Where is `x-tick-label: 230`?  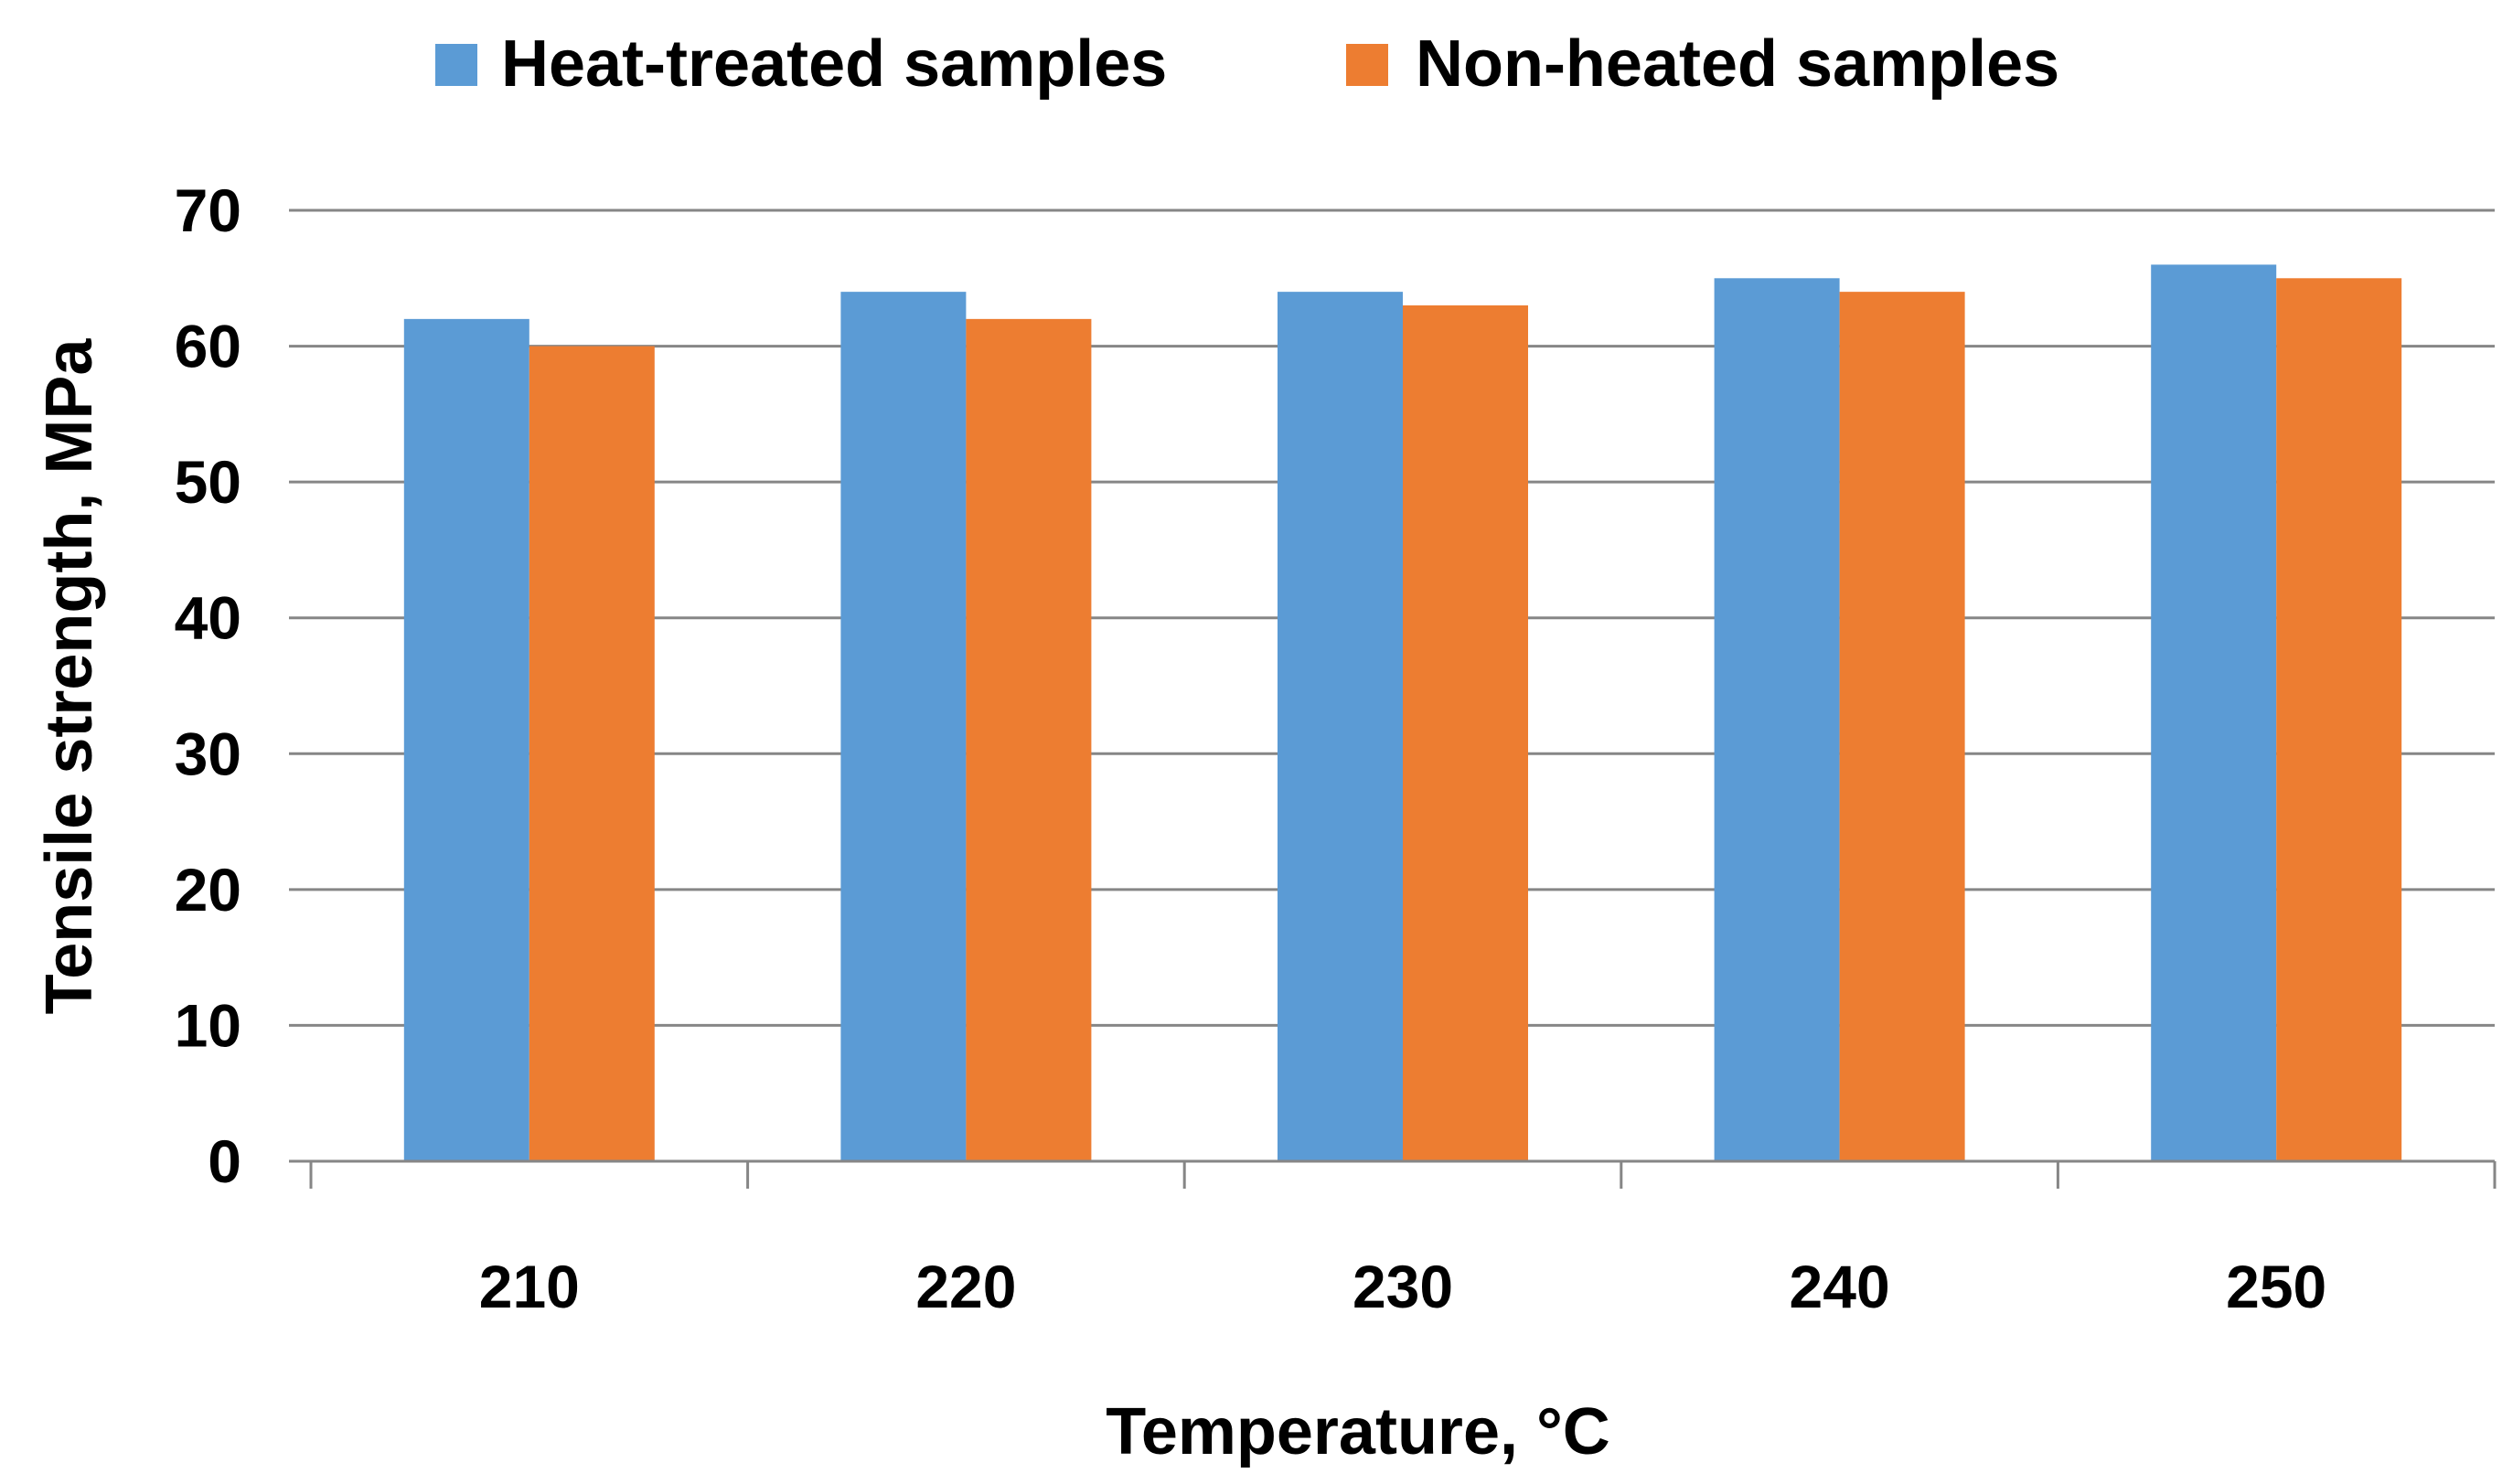 x-tick-label: 230 is located at coordinates (1403, 1286).